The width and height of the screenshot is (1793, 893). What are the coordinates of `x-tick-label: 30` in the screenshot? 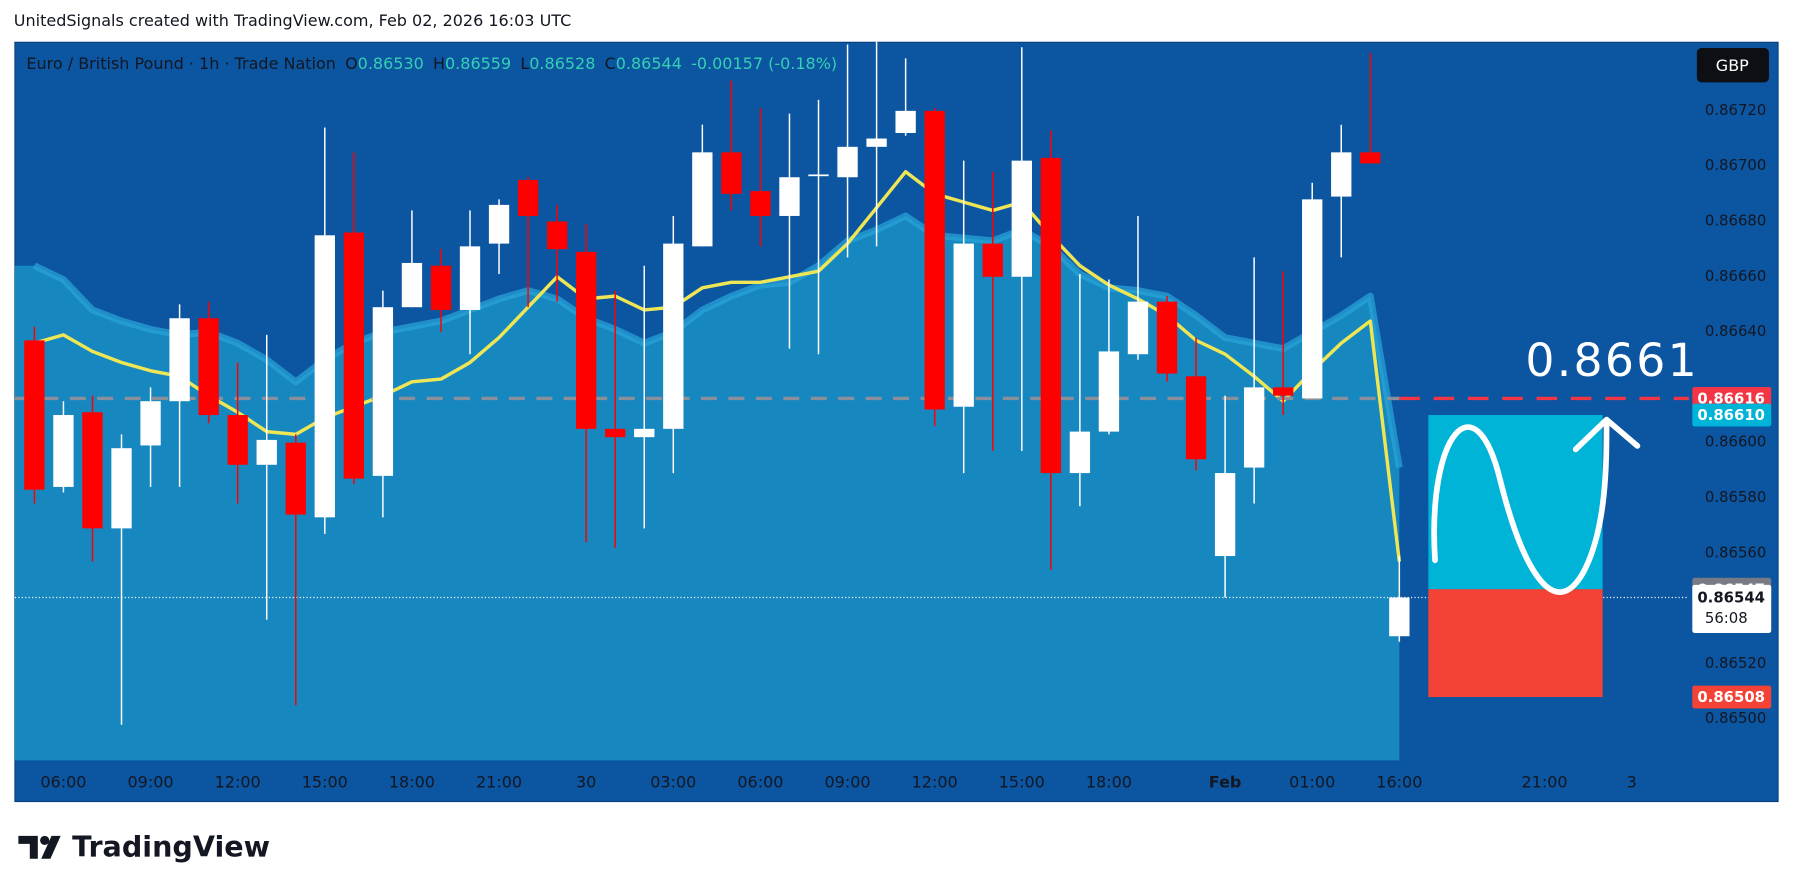 It's located at (586, 782).